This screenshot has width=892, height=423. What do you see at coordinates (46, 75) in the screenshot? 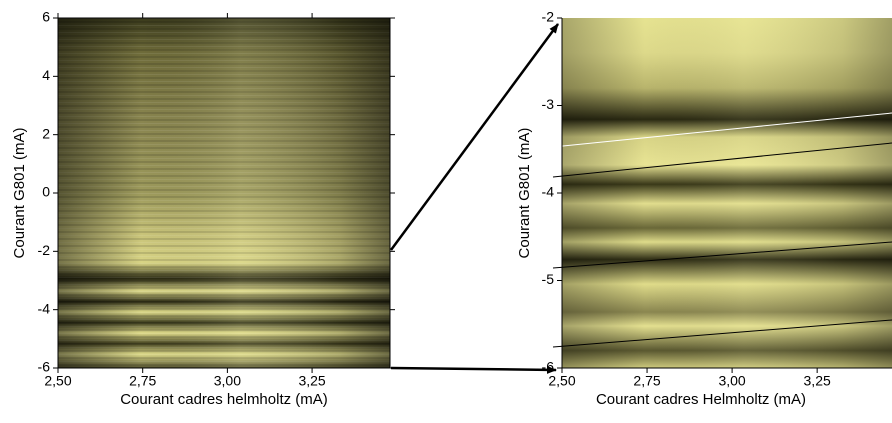
I see `y-tick-label: 4` at bounding box center [46, 75].